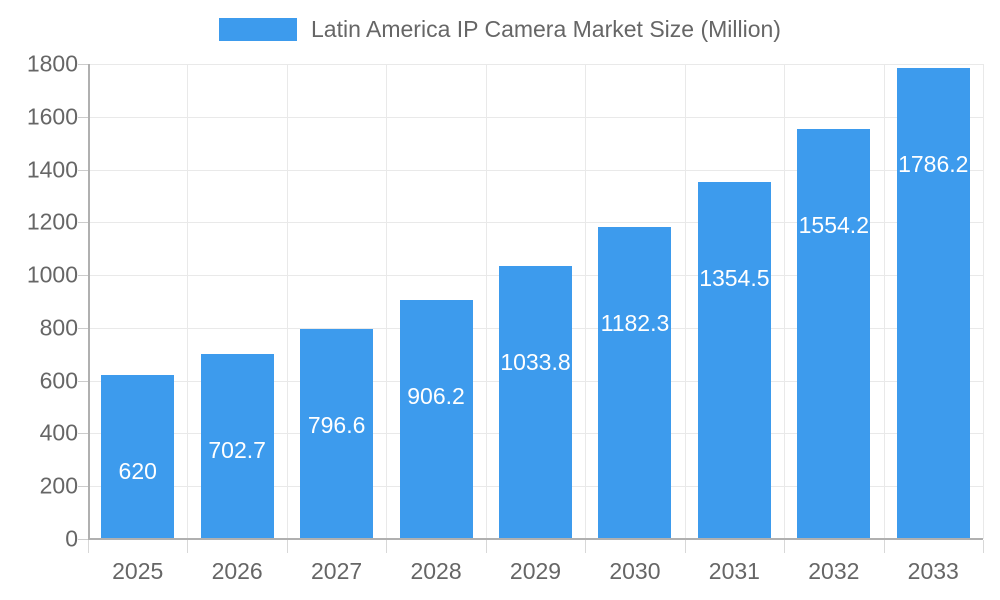 This screenshot has height=600, width=1000. Describe the element at coordinates (52, 169) in the screenshot. I see `y-axis-tick-label: 1400` at that location.